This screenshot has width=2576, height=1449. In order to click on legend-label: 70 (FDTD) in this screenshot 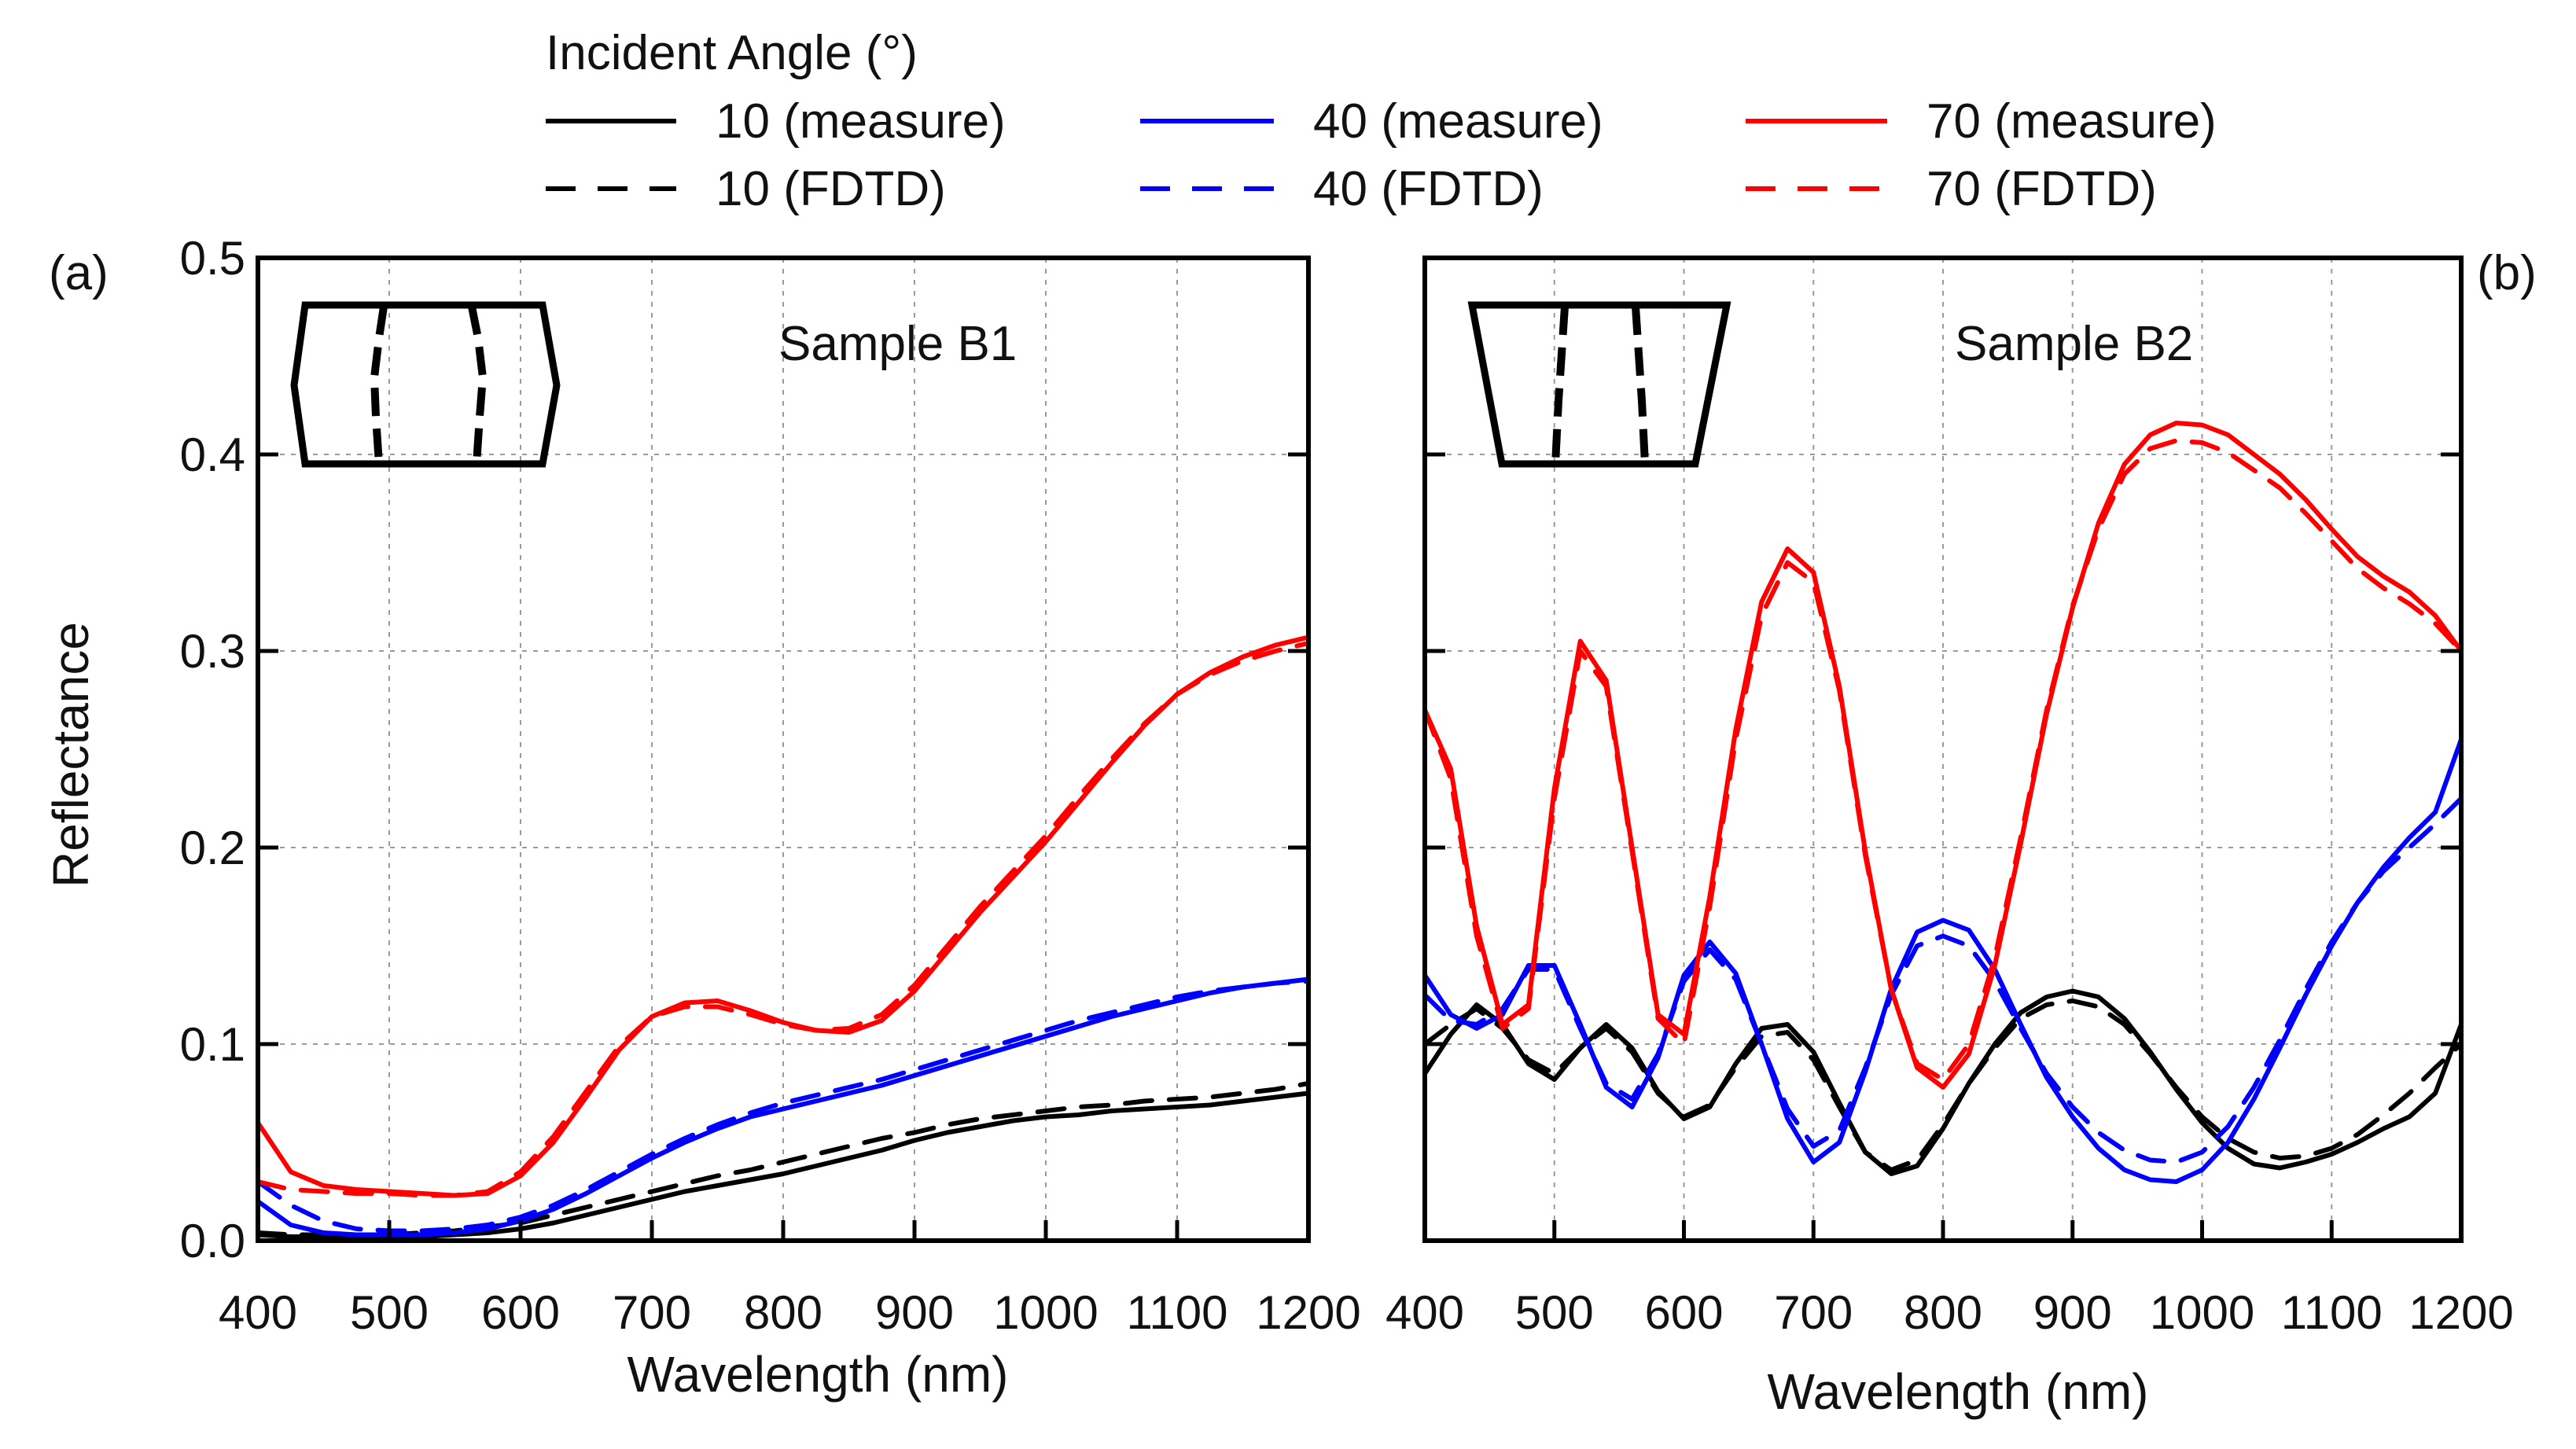, I will do `click(2042, 189)`.